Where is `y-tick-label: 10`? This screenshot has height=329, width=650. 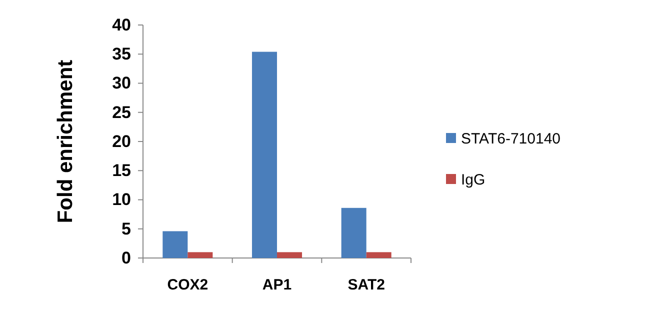 y-tick-label: 10 is located at coordinates (121, 200).